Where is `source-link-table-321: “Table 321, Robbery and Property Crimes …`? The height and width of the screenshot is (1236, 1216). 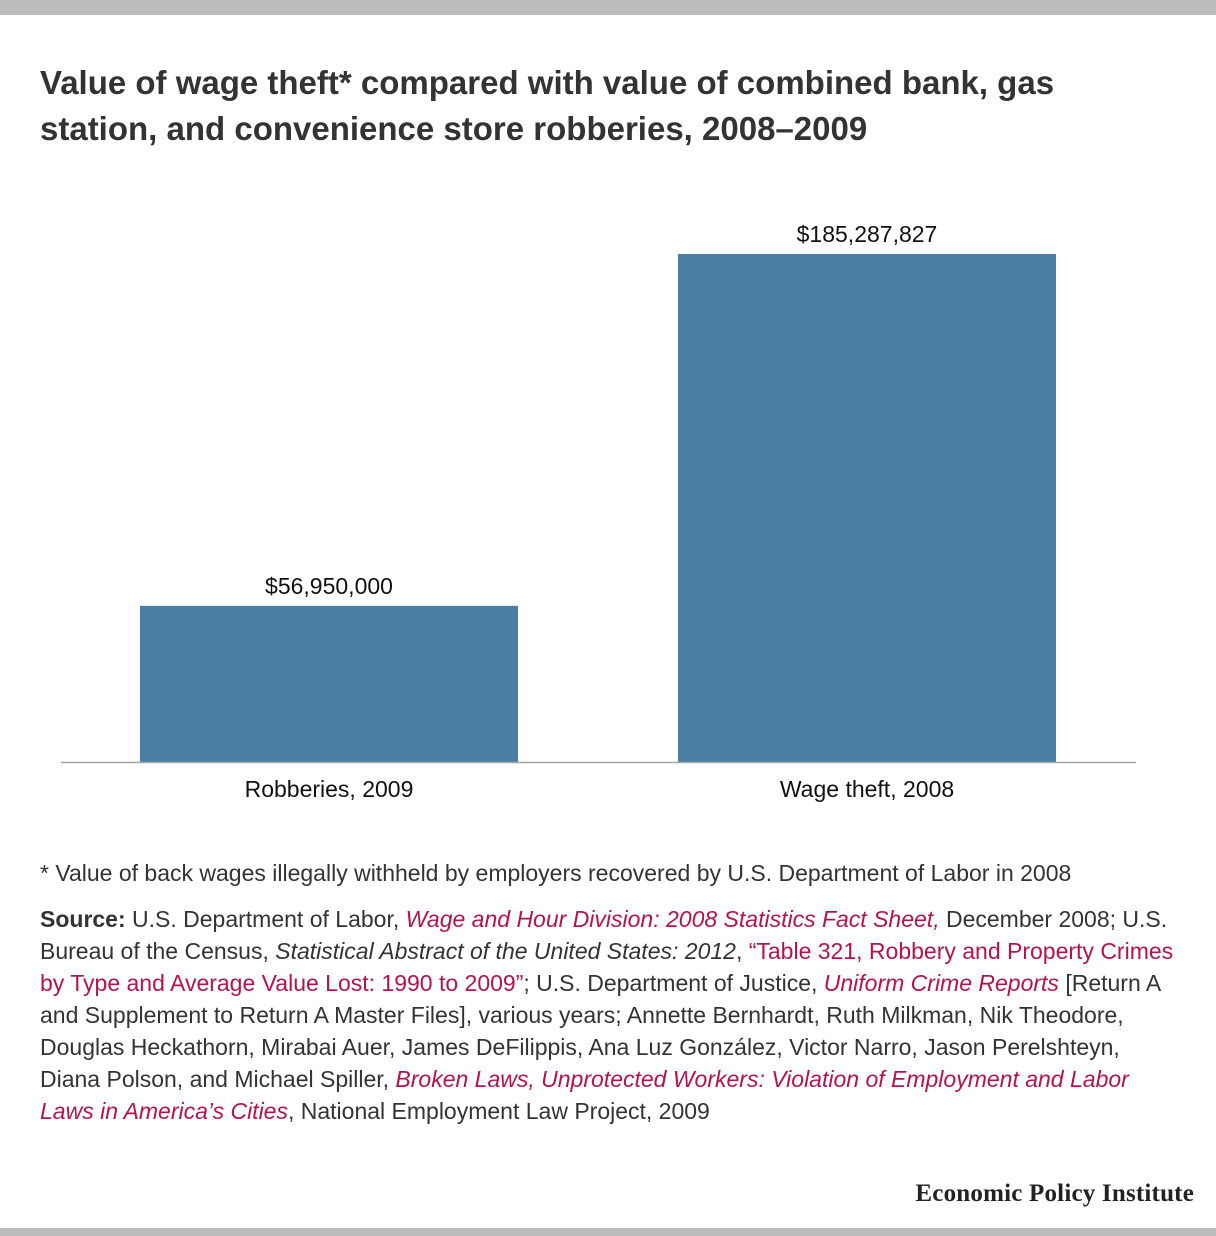 source-link-table-321: “Table 321, Robbery and Property Crimes … is located at coordinates (607, 967).